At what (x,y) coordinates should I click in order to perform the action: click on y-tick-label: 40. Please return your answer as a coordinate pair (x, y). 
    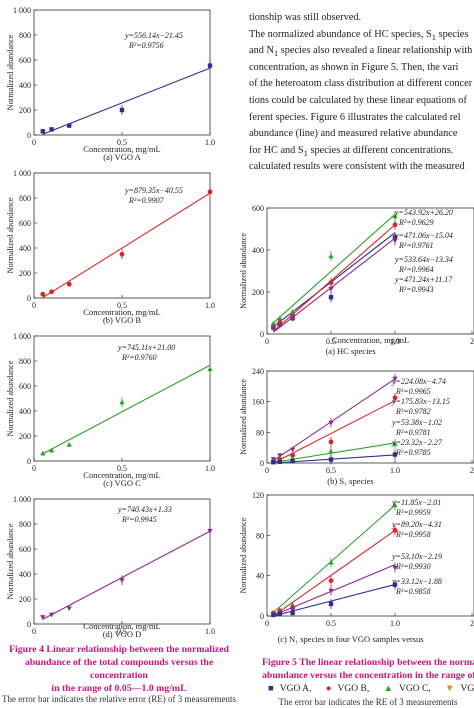
    Looking at the image, I should click on (260, 576).